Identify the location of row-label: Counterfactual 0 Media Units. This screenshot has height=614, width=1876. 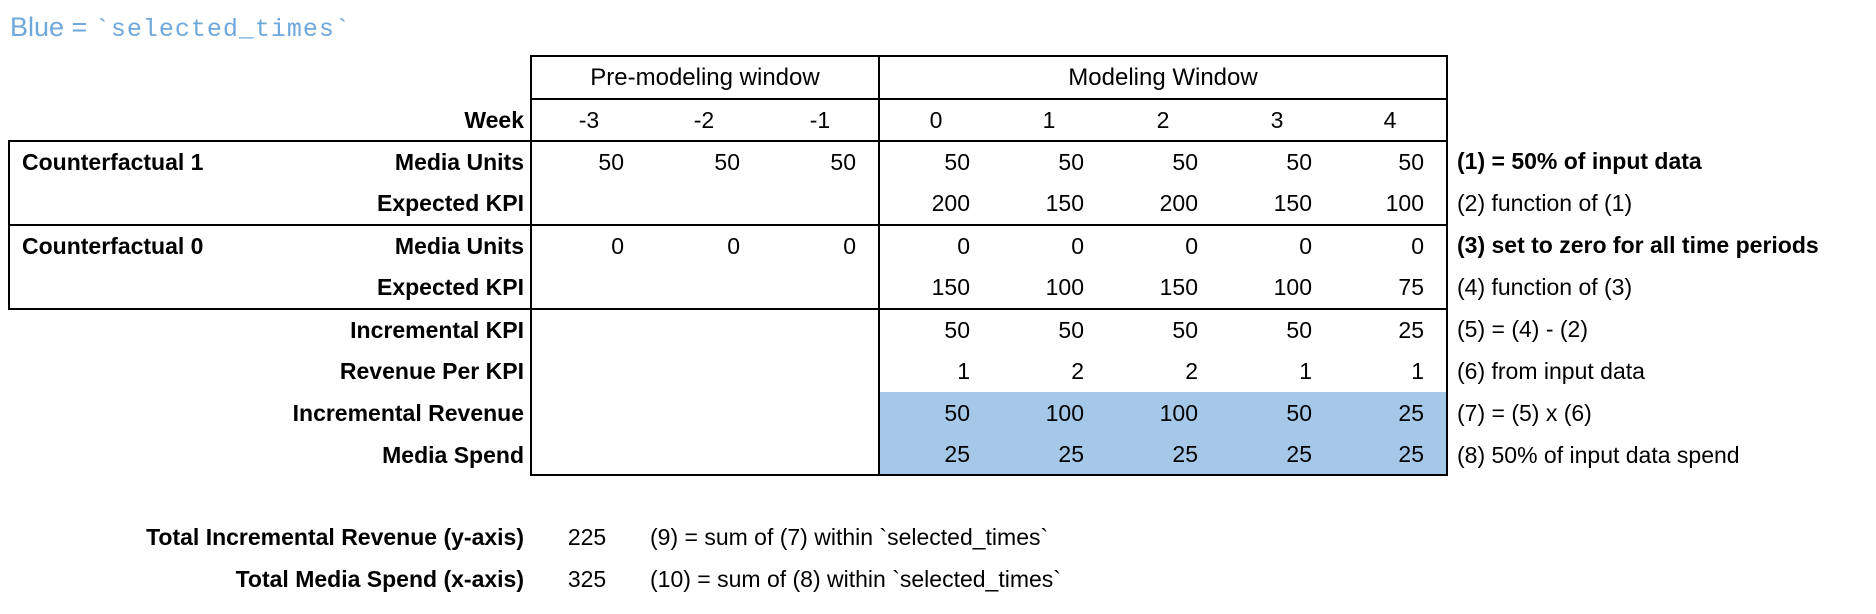
(269, 245).